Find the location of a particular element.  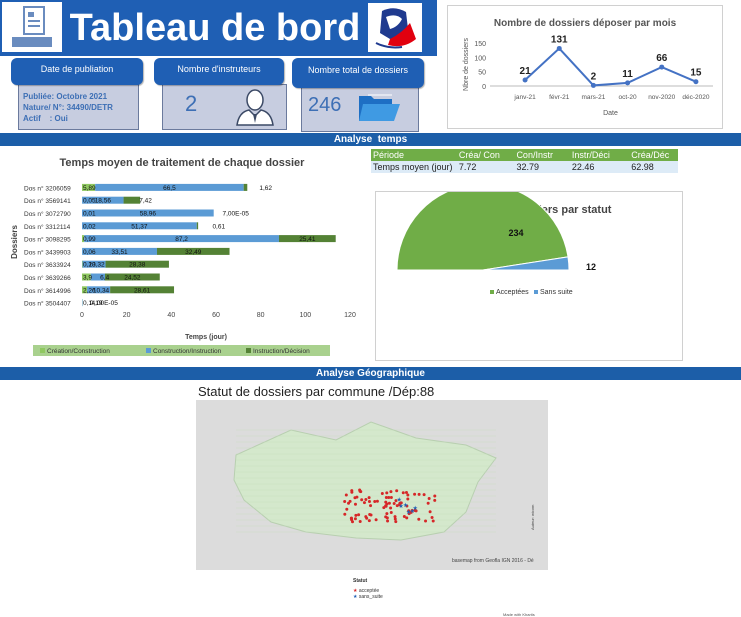

table-header-cell: Instr/Déci is located at coordinates (599, 155).